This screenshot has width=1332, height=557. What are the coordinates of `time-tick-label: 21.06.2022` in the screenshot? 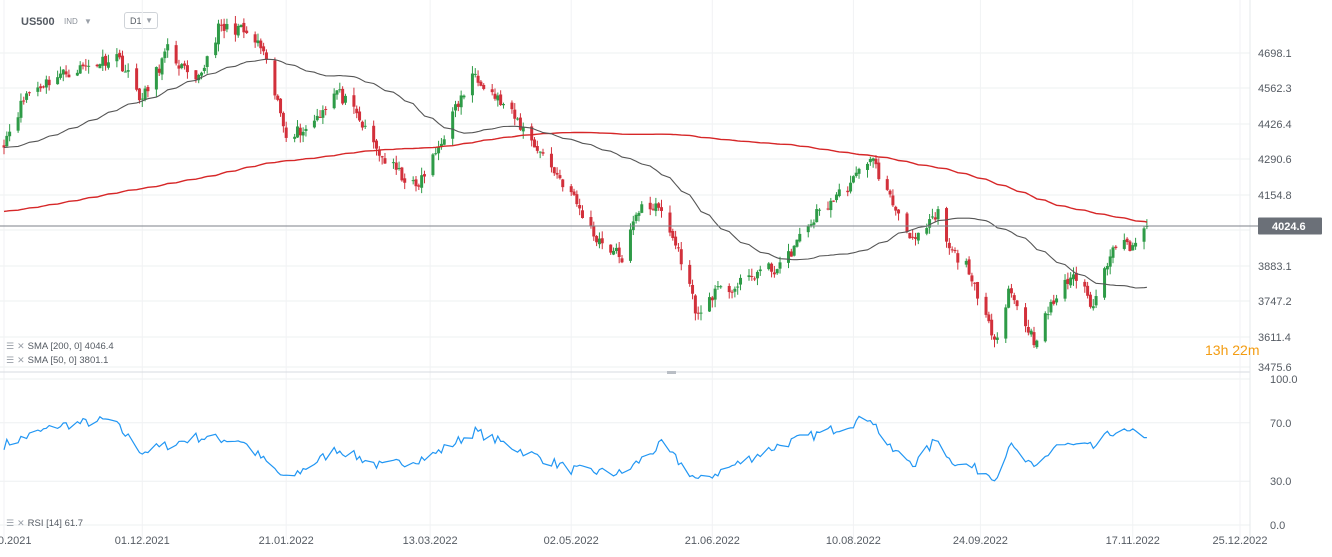 It's located at (712, 541).